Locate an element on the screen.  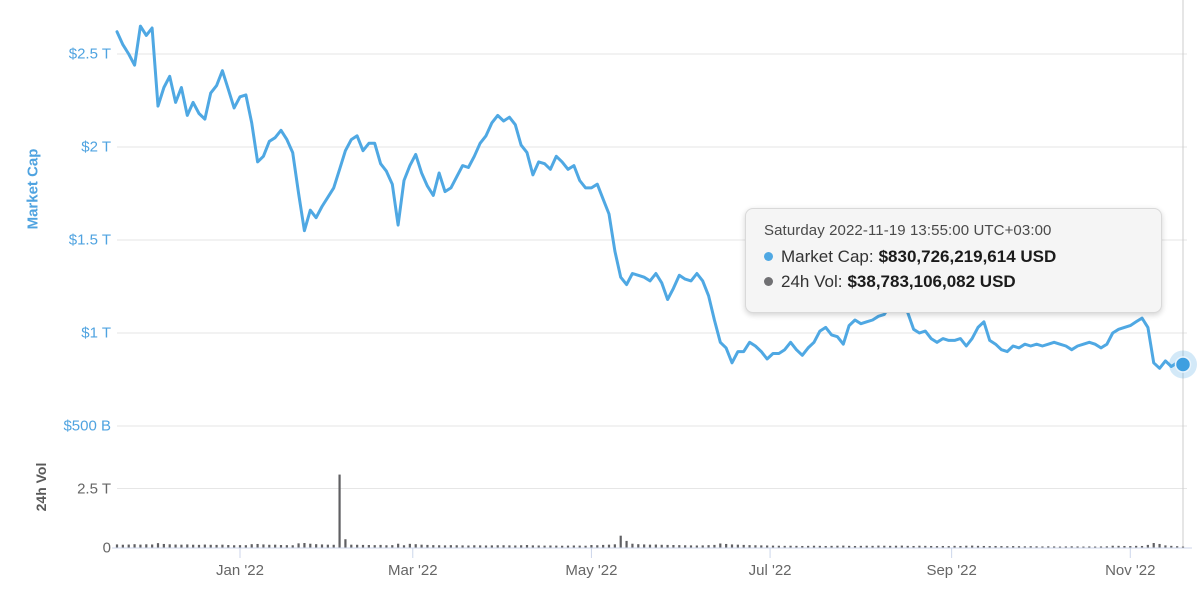
x-axis-tick-label: May '22 is located at coordinates (591, 570).